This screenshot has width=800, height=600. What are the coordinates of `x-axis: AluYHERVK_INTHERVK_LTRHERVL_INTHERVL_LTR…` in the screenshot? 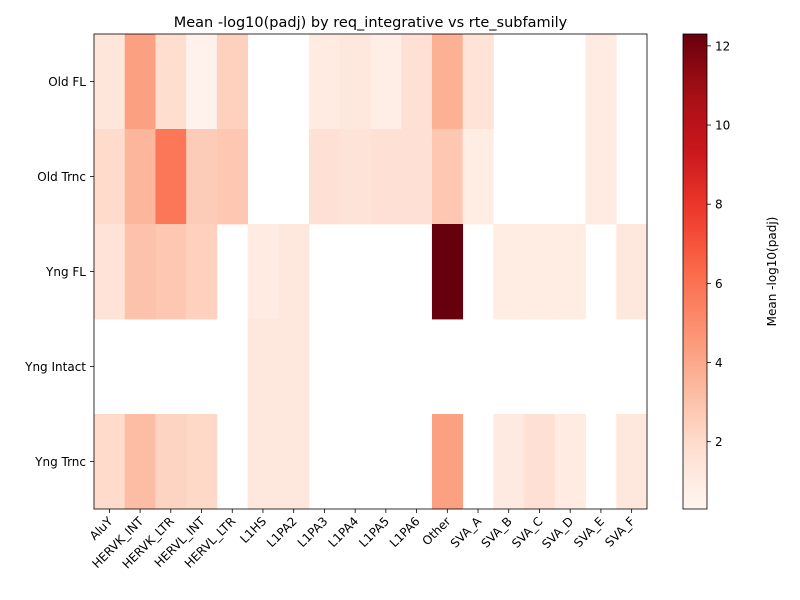 It's located at (362, 540).